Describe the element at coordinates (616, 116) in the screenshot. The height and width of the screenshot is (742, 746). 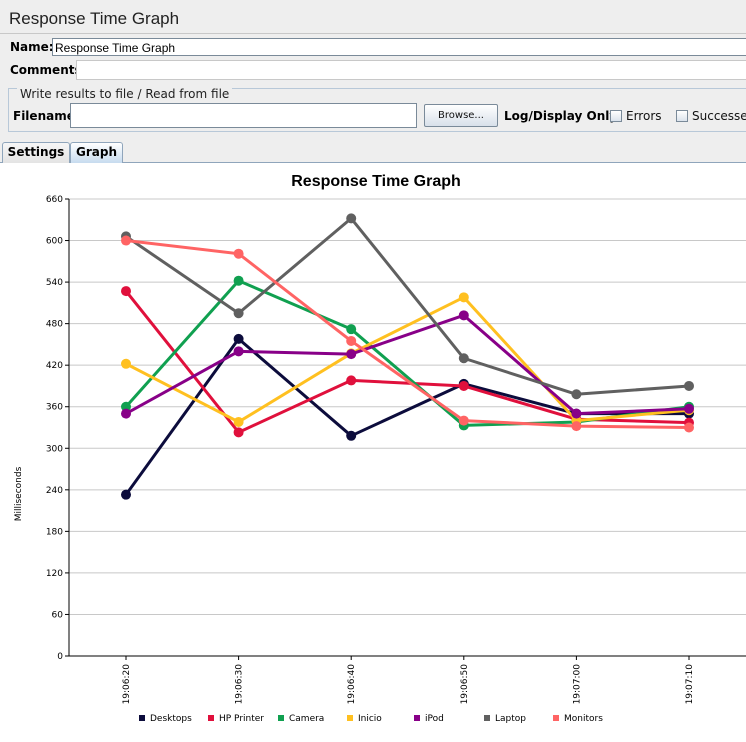
I see `errors-checkbox` at that location.